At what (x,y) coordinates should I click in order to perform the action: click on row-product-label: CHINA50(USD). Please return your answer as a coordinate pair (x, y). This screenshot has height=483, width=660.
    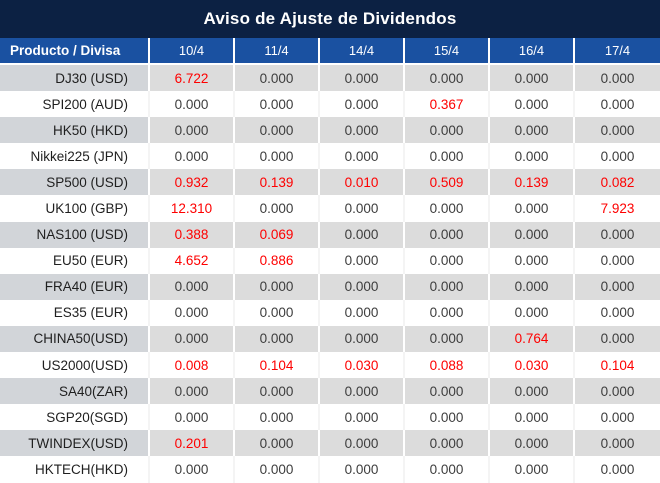
    Looking at the image, I should click on (75, 339).